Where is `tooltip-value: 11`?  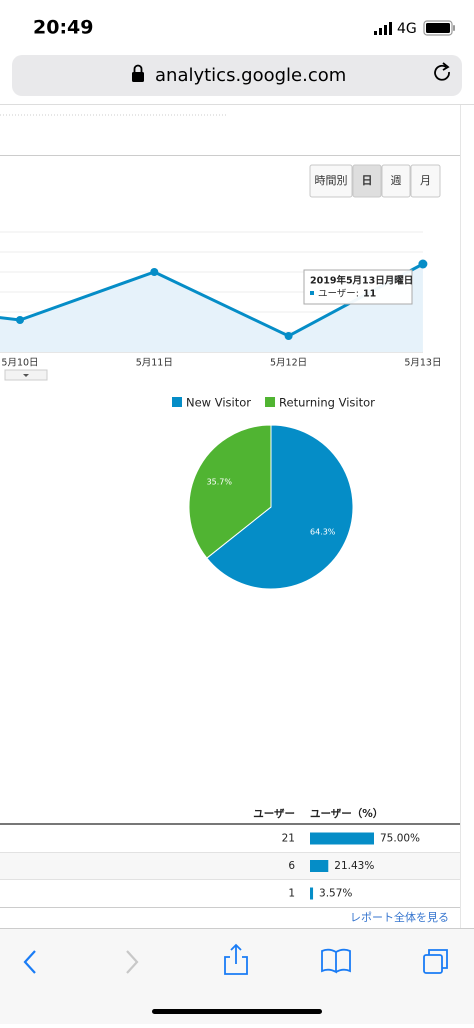 tooltip-value: 11 is located at coordinates (369, 294).